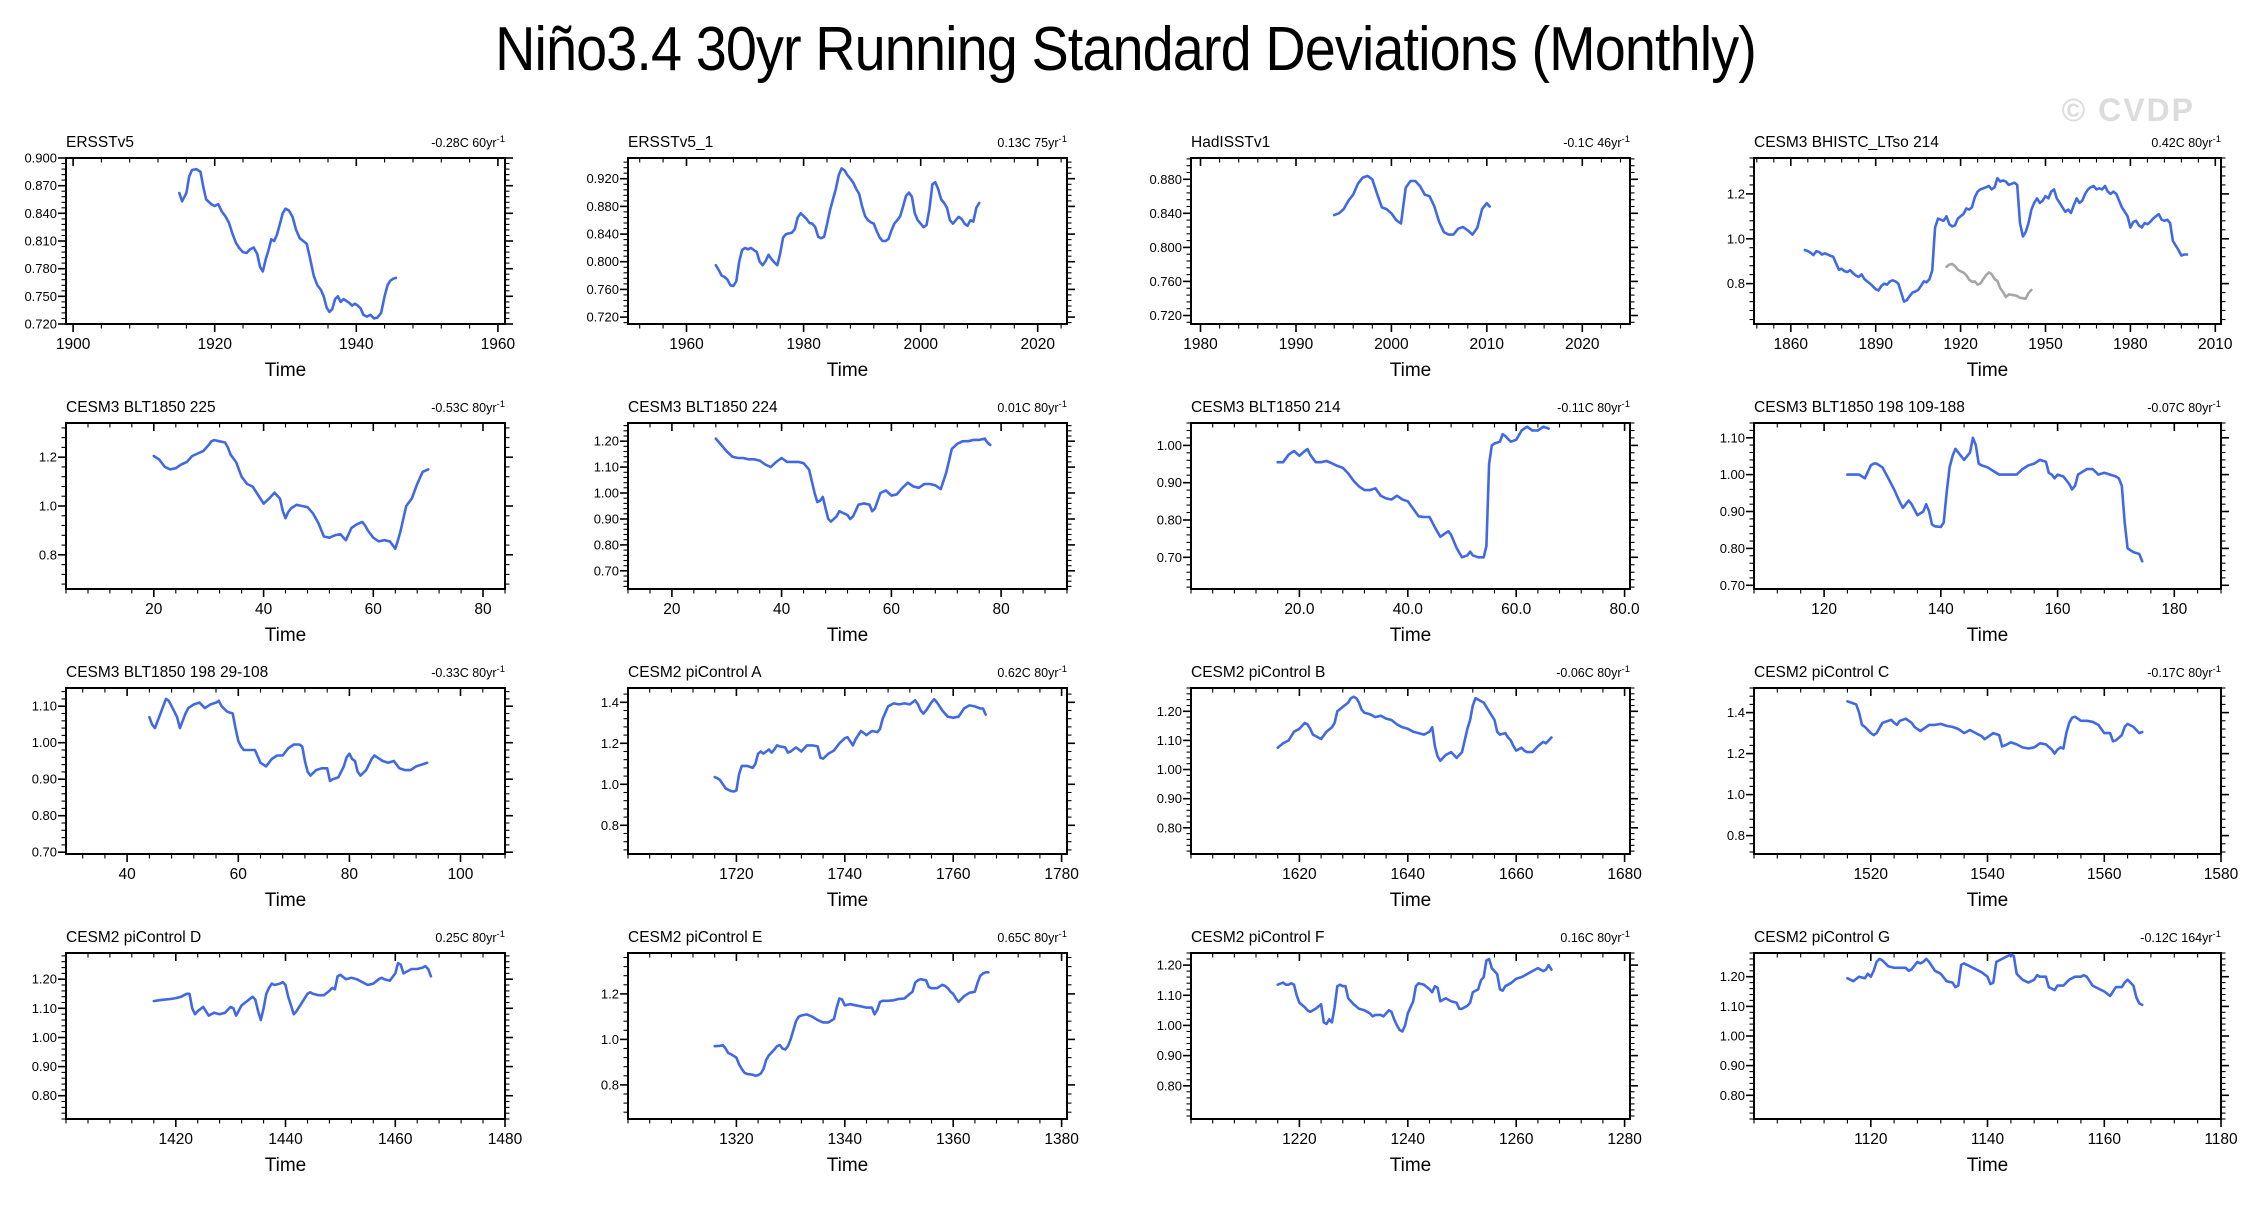 The height and width of the screenshot is (1210, 2251). Describe the element at coordinates (2221, 1139) in the screenshot. I see `x-tick-label: 1180` at that location.